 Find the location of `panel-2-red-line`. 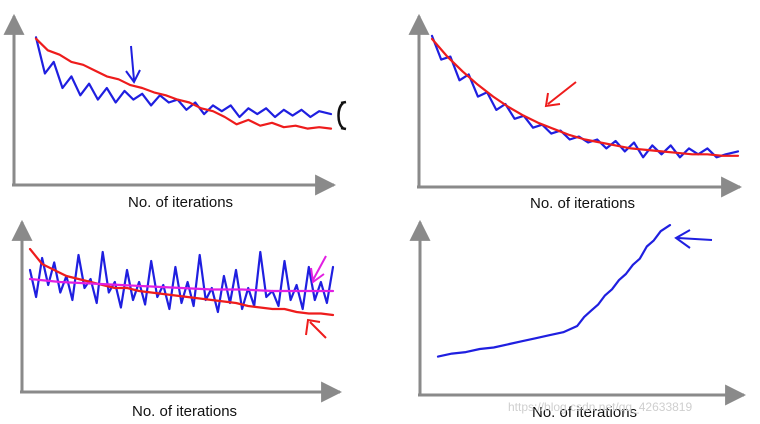

panel-2-red-line is located at coordinates (585, 97).